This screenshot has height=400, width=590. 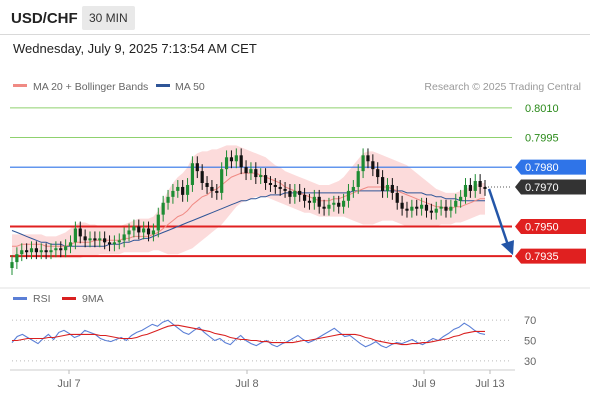 I want to click on rsi-legend-label: RSI, so click(x=42, y=299).